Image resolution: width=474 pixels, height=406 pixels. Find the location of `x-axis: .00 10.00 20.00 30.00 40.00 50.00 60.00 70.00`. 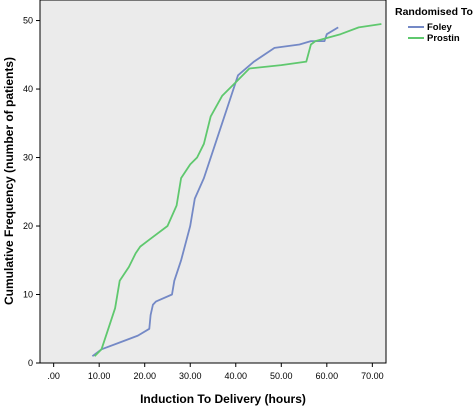

x-axis: .00 10.00 20.00 30.00 40.00 50.00 60.00 70.00 is located at coordinates (215, 372).